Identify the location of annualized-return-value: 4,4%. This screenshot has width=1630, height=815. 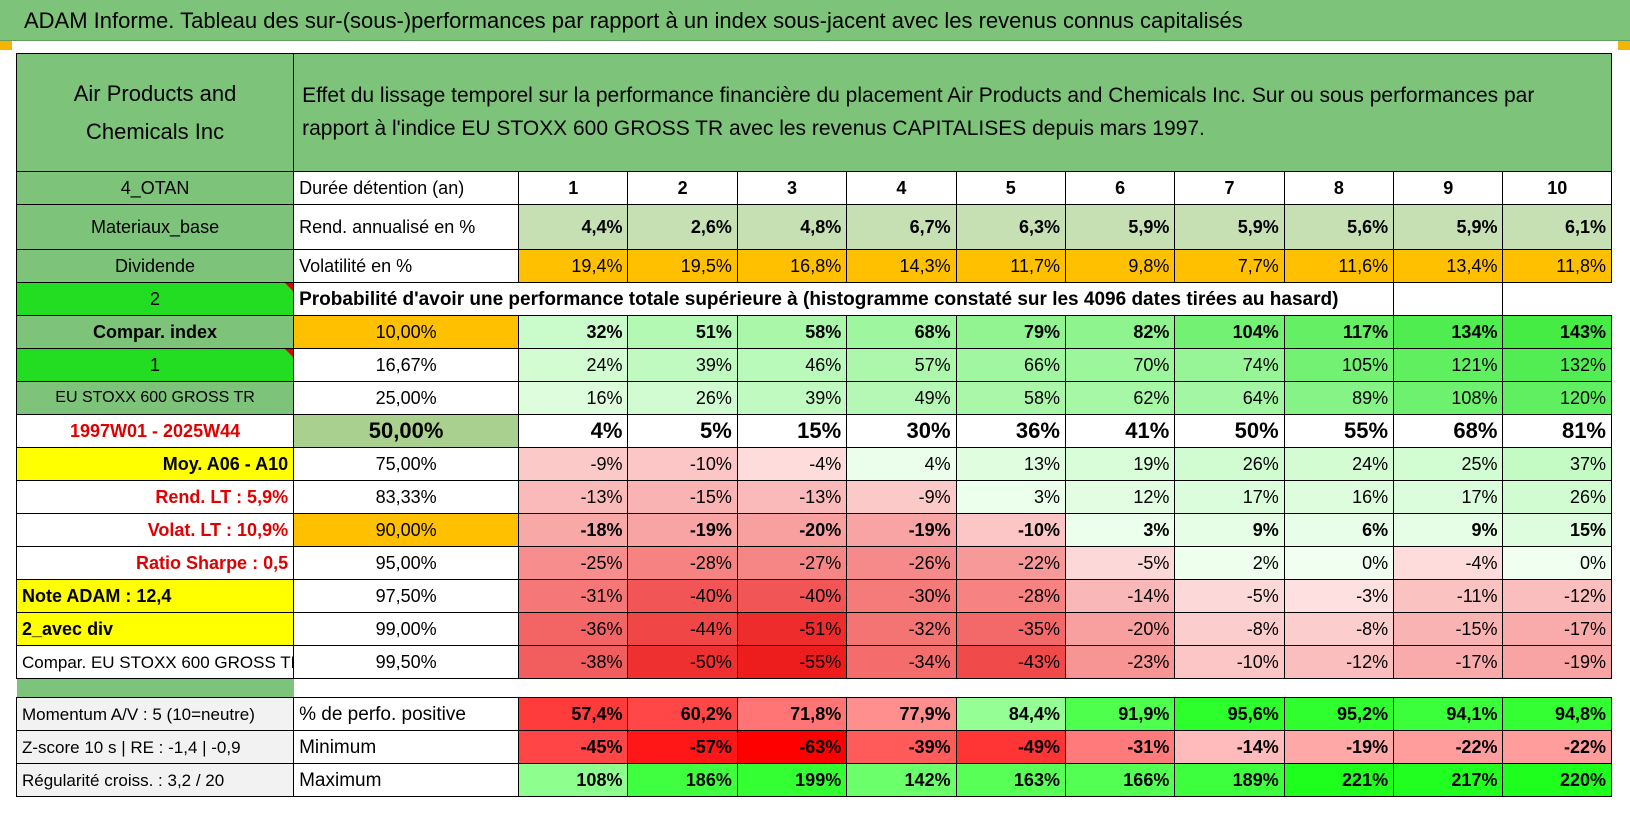
(573, 227).